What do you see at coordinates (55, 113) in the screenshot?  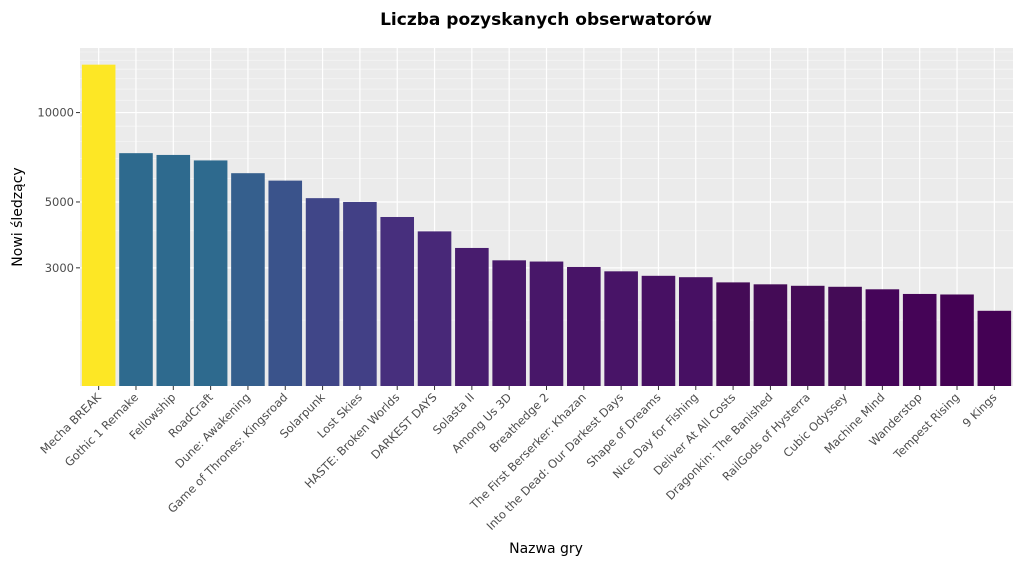 I see `y-tick-label: 10000` at bounding box center [55, 113].